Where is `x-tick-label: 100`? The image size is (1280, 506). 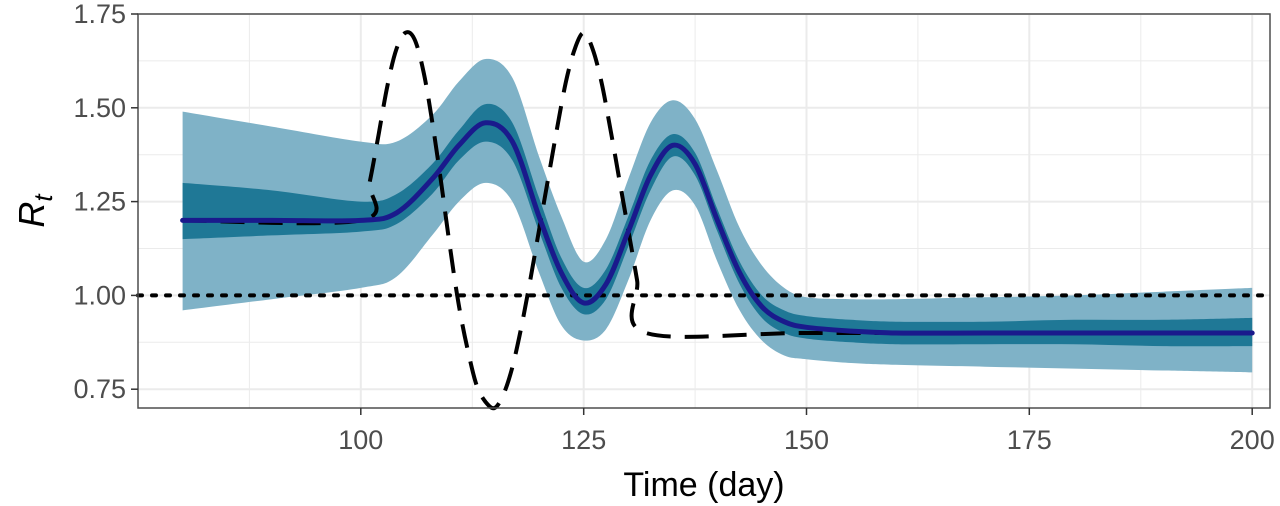
x-tick-label: 100 is located at coordinates (360, 440).